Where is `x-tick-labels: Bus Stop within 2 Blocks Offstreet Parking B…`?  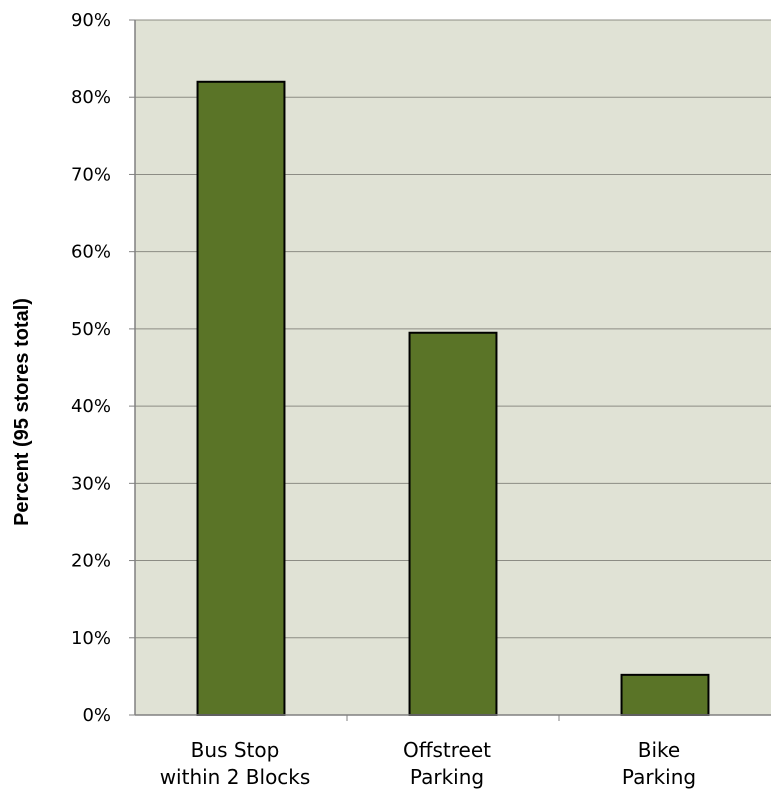
x-tick-labels: Bus Stop within 2 Blocks Offstreet Parking B… is located at coordinates (428, 763).